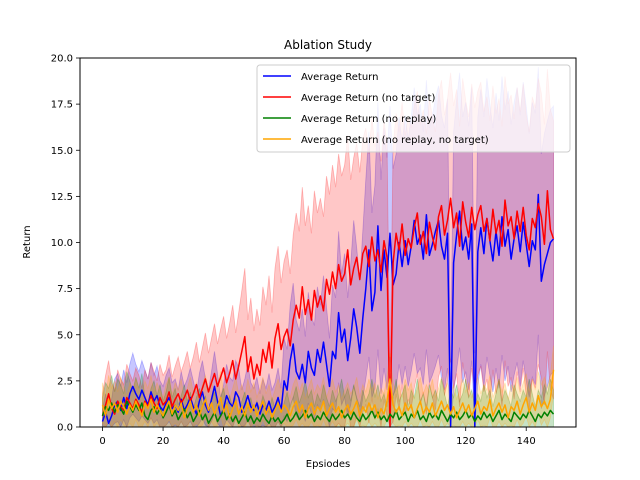 The height and width of the screenshot is (480, 640). I want to click on y-tick-label: 10.0, so click(62, 243).